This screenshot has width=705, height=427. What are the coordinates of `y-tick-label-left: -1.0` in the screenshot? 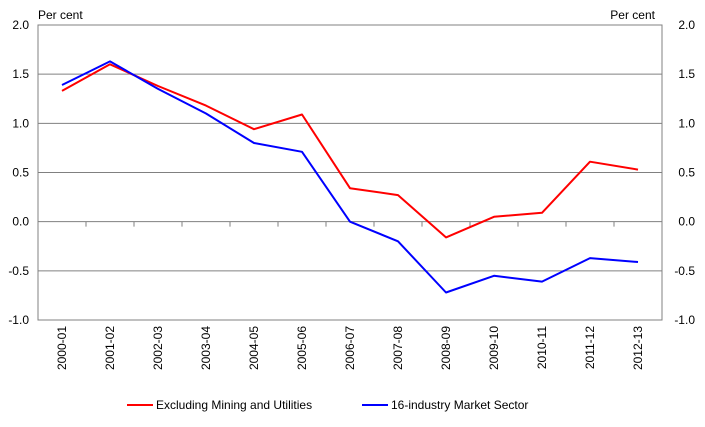 It's located at (18, 320).